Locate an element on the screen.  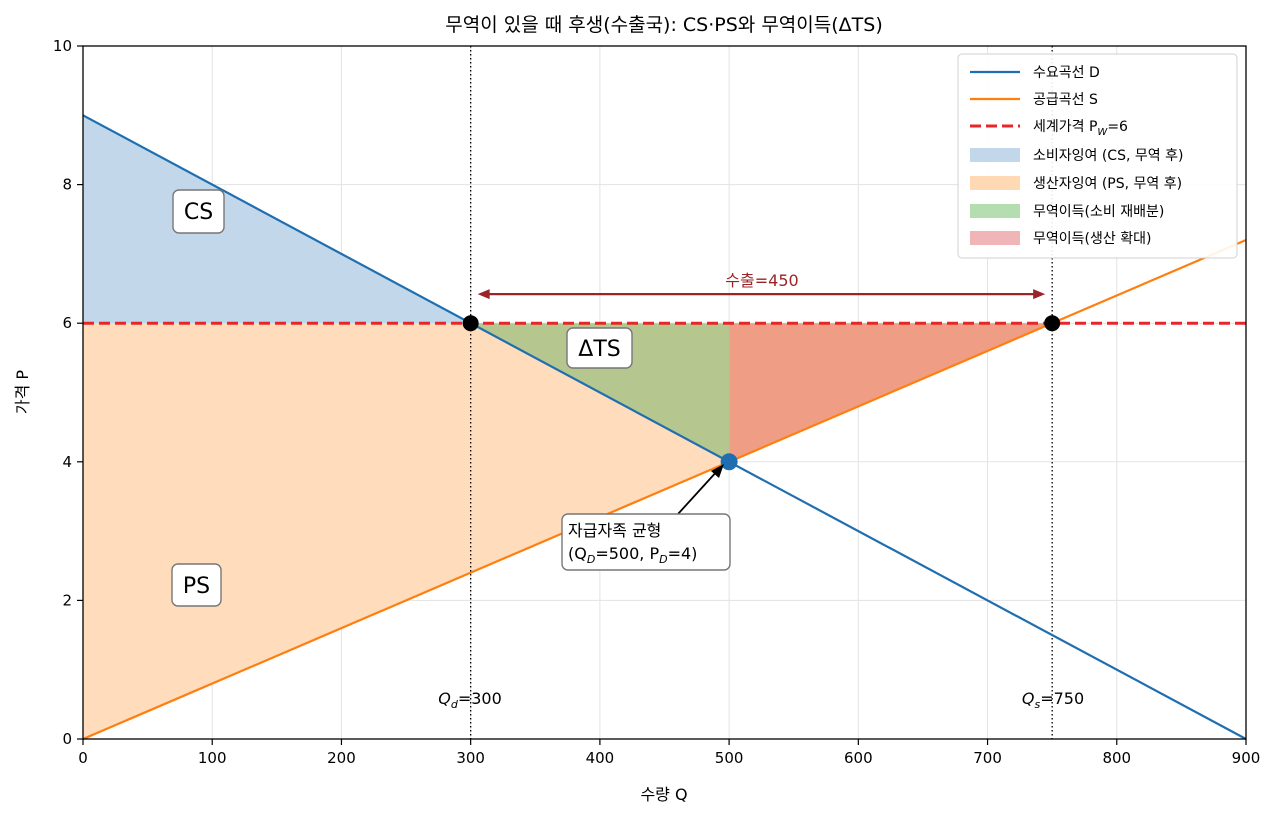
x-tick-label-2: 200 is located at coordinates (341, 758).